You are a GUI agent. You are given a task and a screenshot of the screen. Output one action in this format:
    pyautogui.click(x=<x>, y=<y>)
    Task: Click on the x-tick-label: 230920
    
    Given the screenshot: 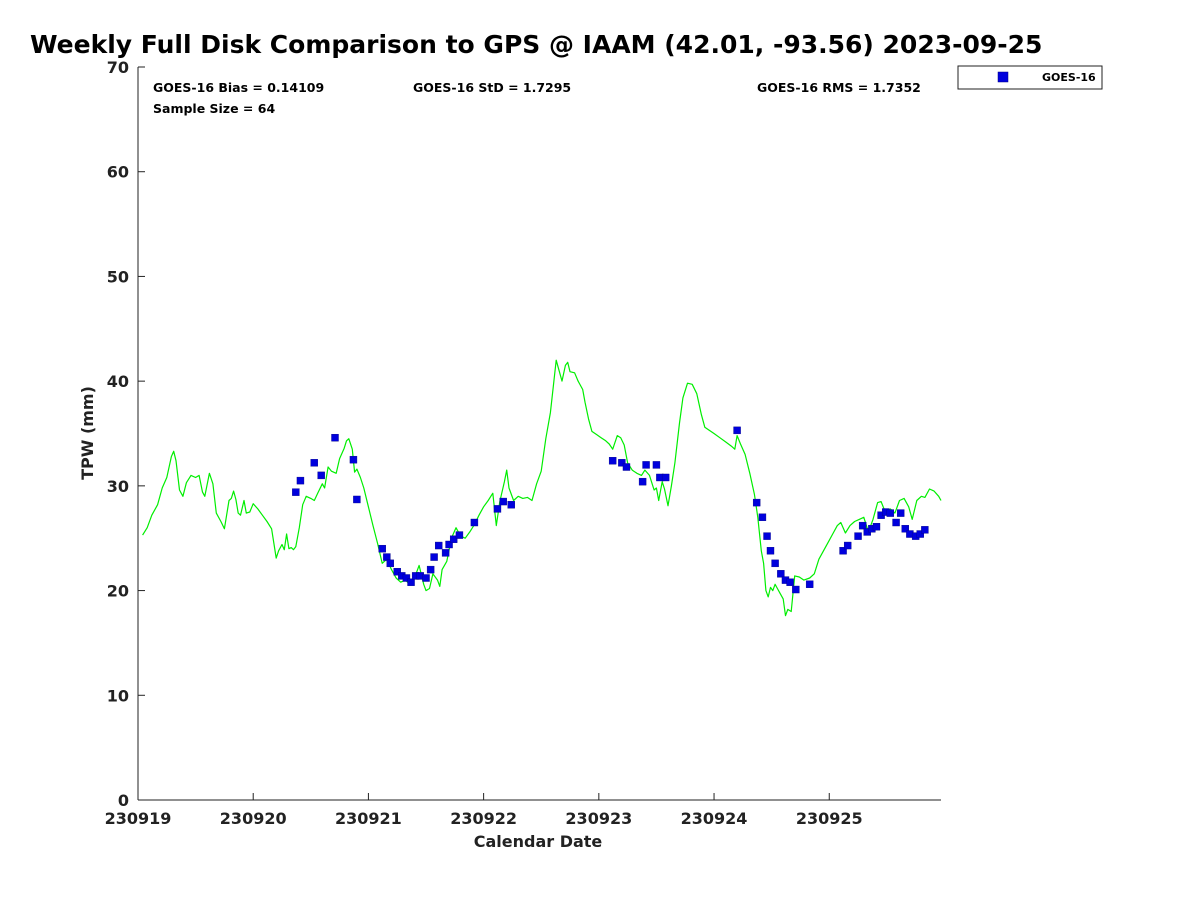 What is the action you would take?
    pyautogui.click(x=253, y=818)
    